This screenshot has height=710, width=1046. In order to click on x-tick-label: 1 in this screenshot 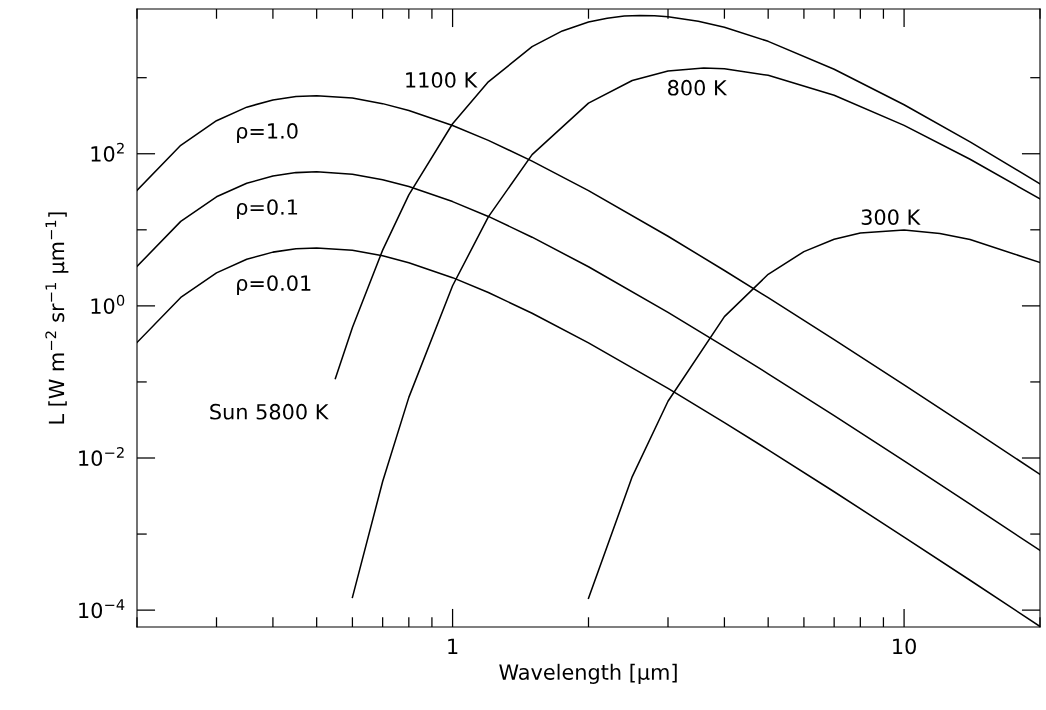, I will do `click(453, 646)`.